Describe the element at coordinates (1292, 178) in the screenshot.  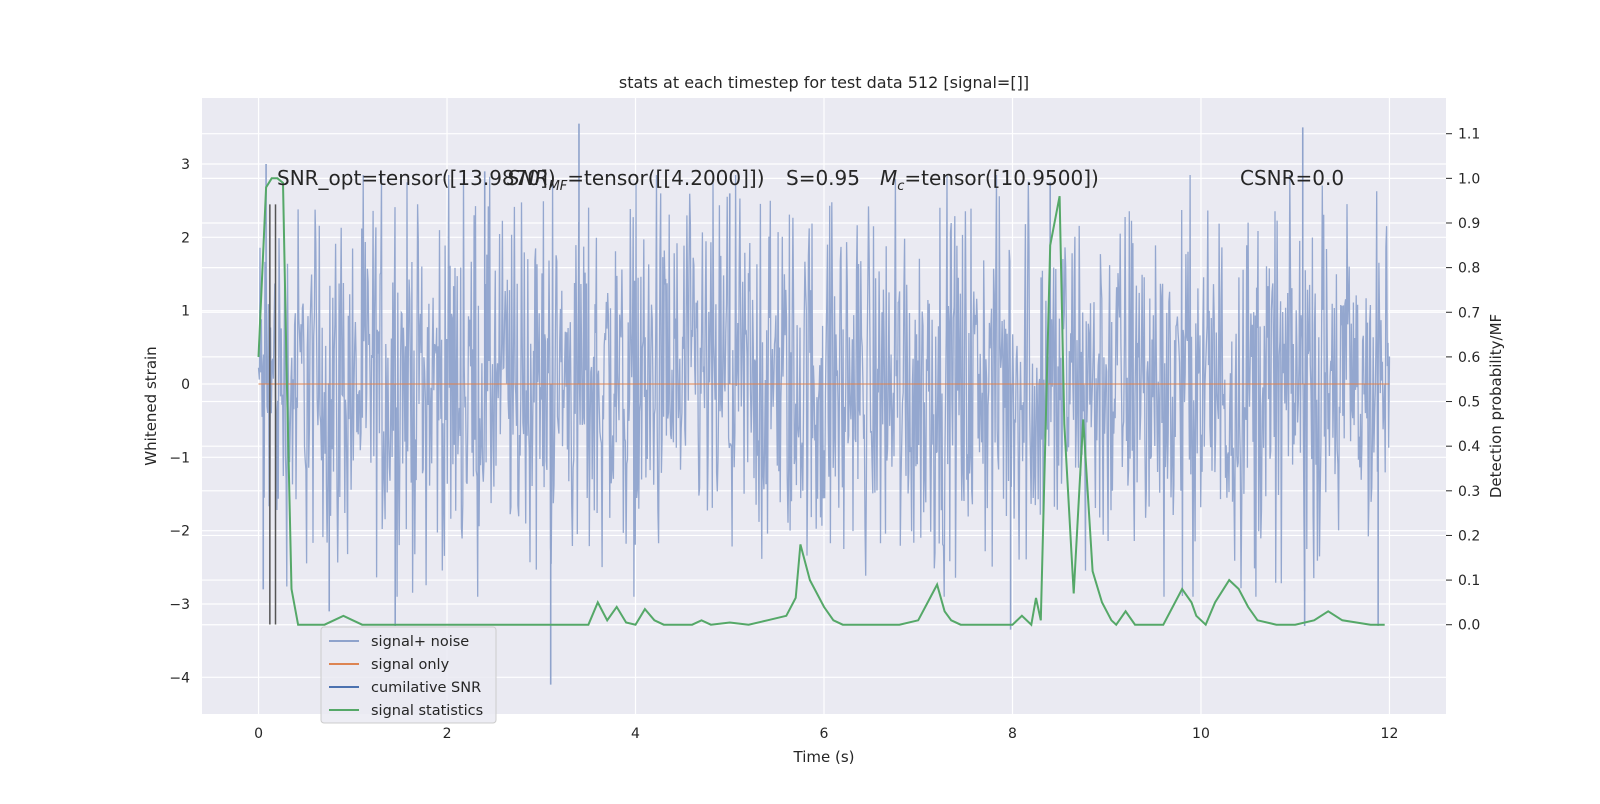
I see `annotation-csnr: CSNR=0.0` at that location.